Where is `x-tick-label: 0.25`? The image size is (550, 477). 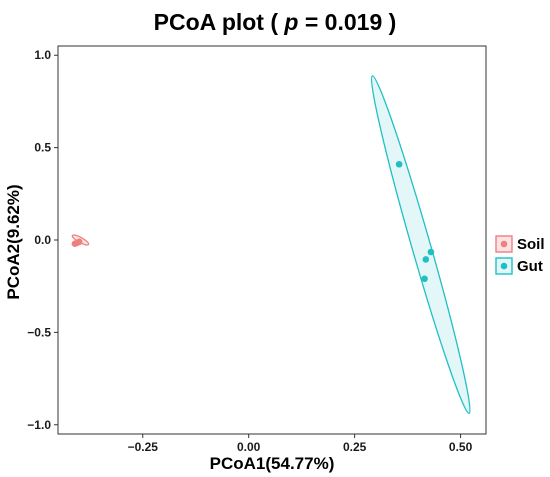
x-tick-label: 0.25 is located at coordinates (355, 447).